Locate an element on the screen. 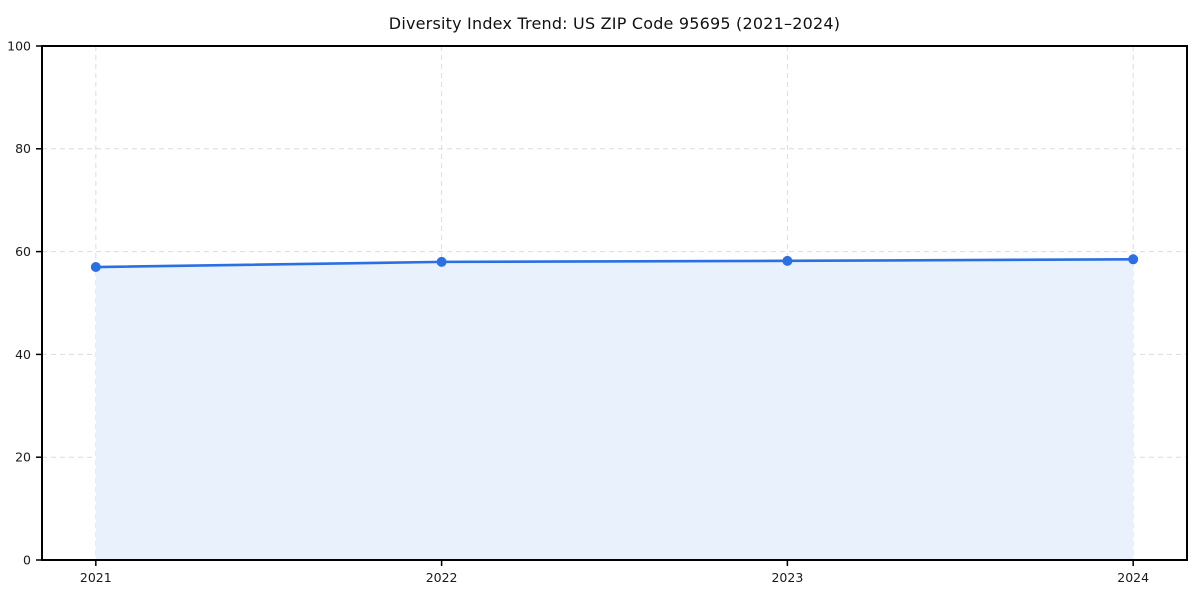  x-tick-label: 2022 is located at coordinates (442, 577).